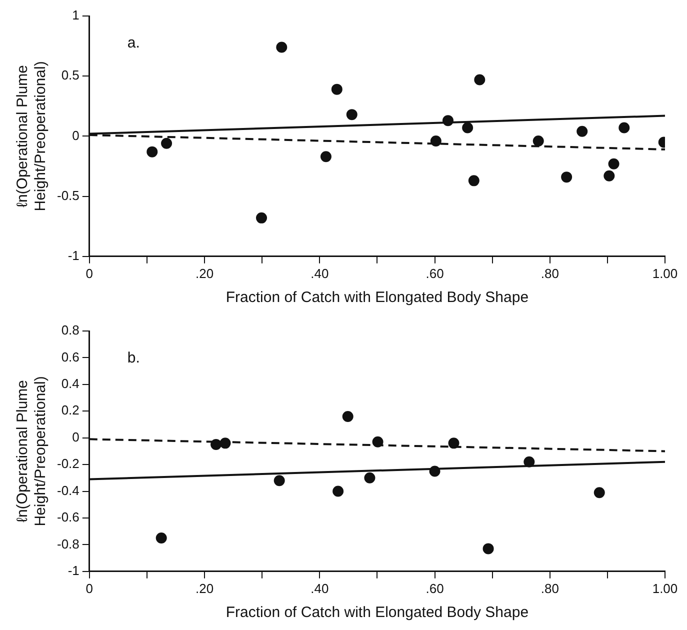 This screenshot has height=630, width=687. What do you see at coordinates (70, 330) in the screenshot?
I see `y-tick-label: 0.8` at bounding box center [70, 330].